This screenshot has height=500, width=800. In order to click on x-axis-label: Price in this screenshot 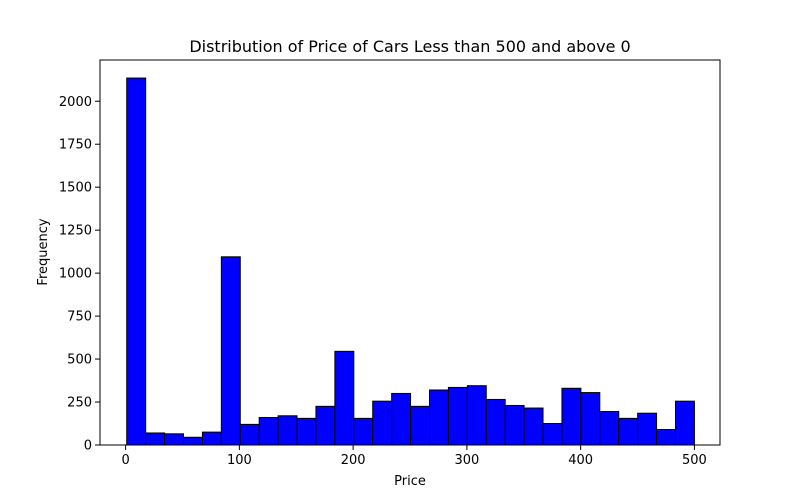, I will do `click(410, 481)`.